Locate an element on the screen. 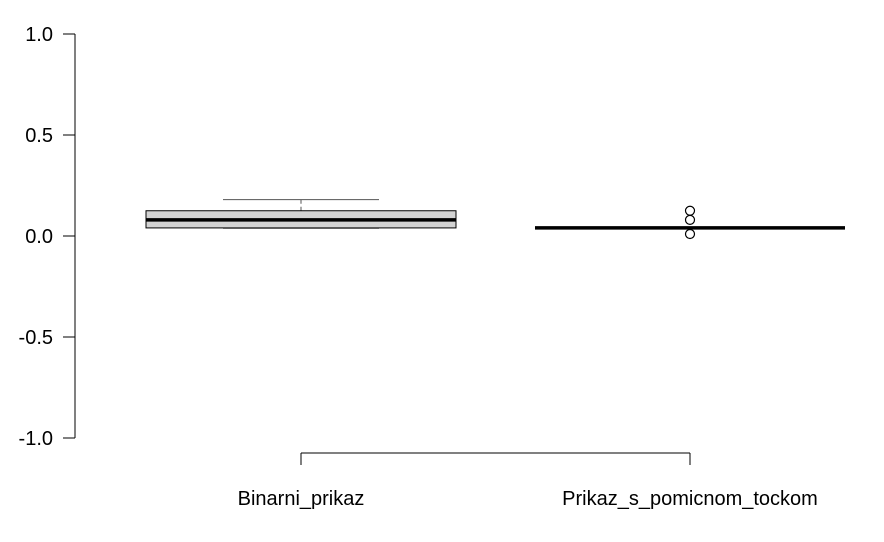 This screenshot has width=884, height=542. y-axis: -1.0 -0.5 0.0 0.5 1.0 is located at coordinates (47, 237).